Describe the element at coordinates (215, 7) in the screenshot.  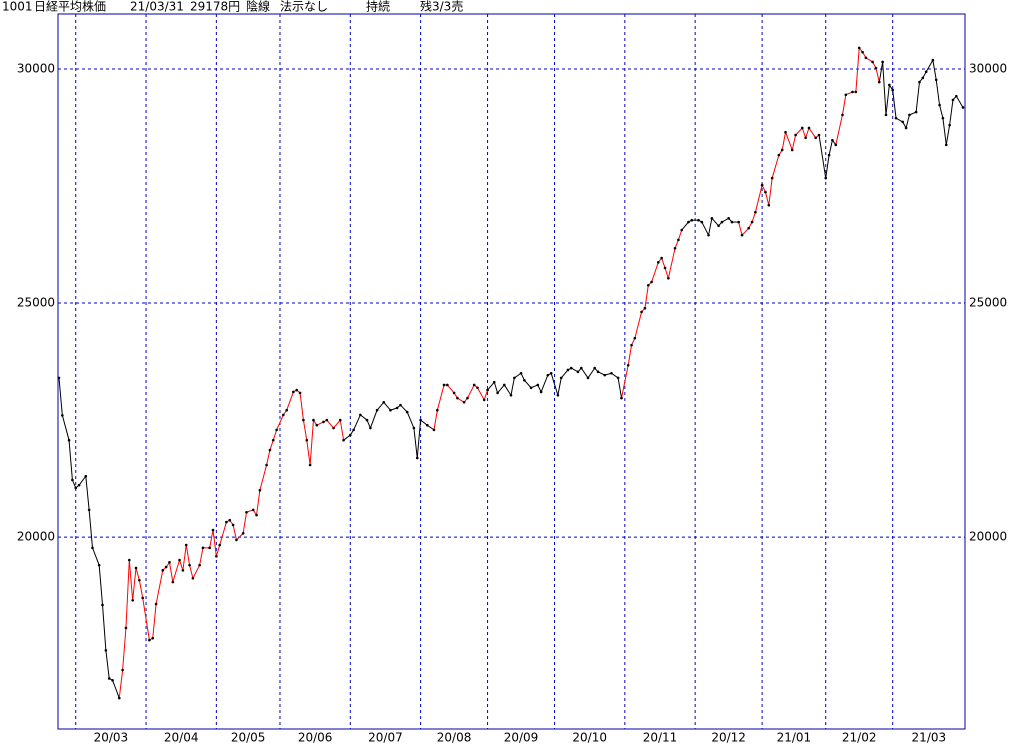
I see `header-text: 29178円` at that location.